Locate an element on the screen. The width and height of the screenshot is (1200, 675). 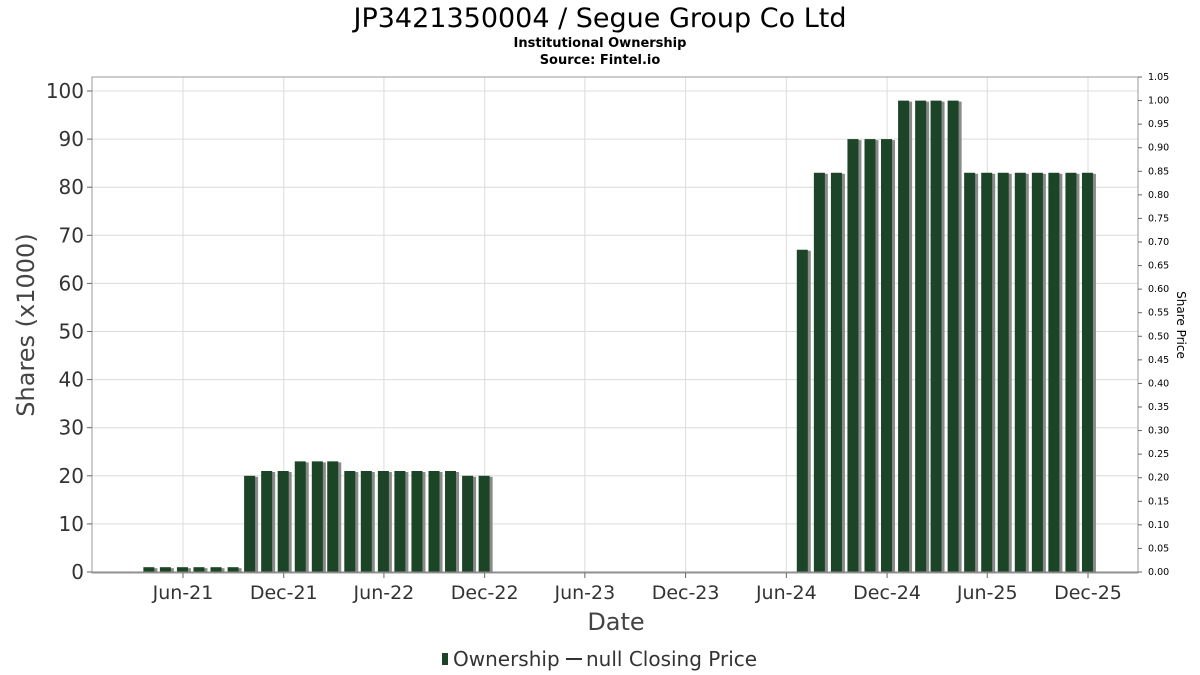
x-tick-label: Jun-25 is located at coordinates (987, 593).